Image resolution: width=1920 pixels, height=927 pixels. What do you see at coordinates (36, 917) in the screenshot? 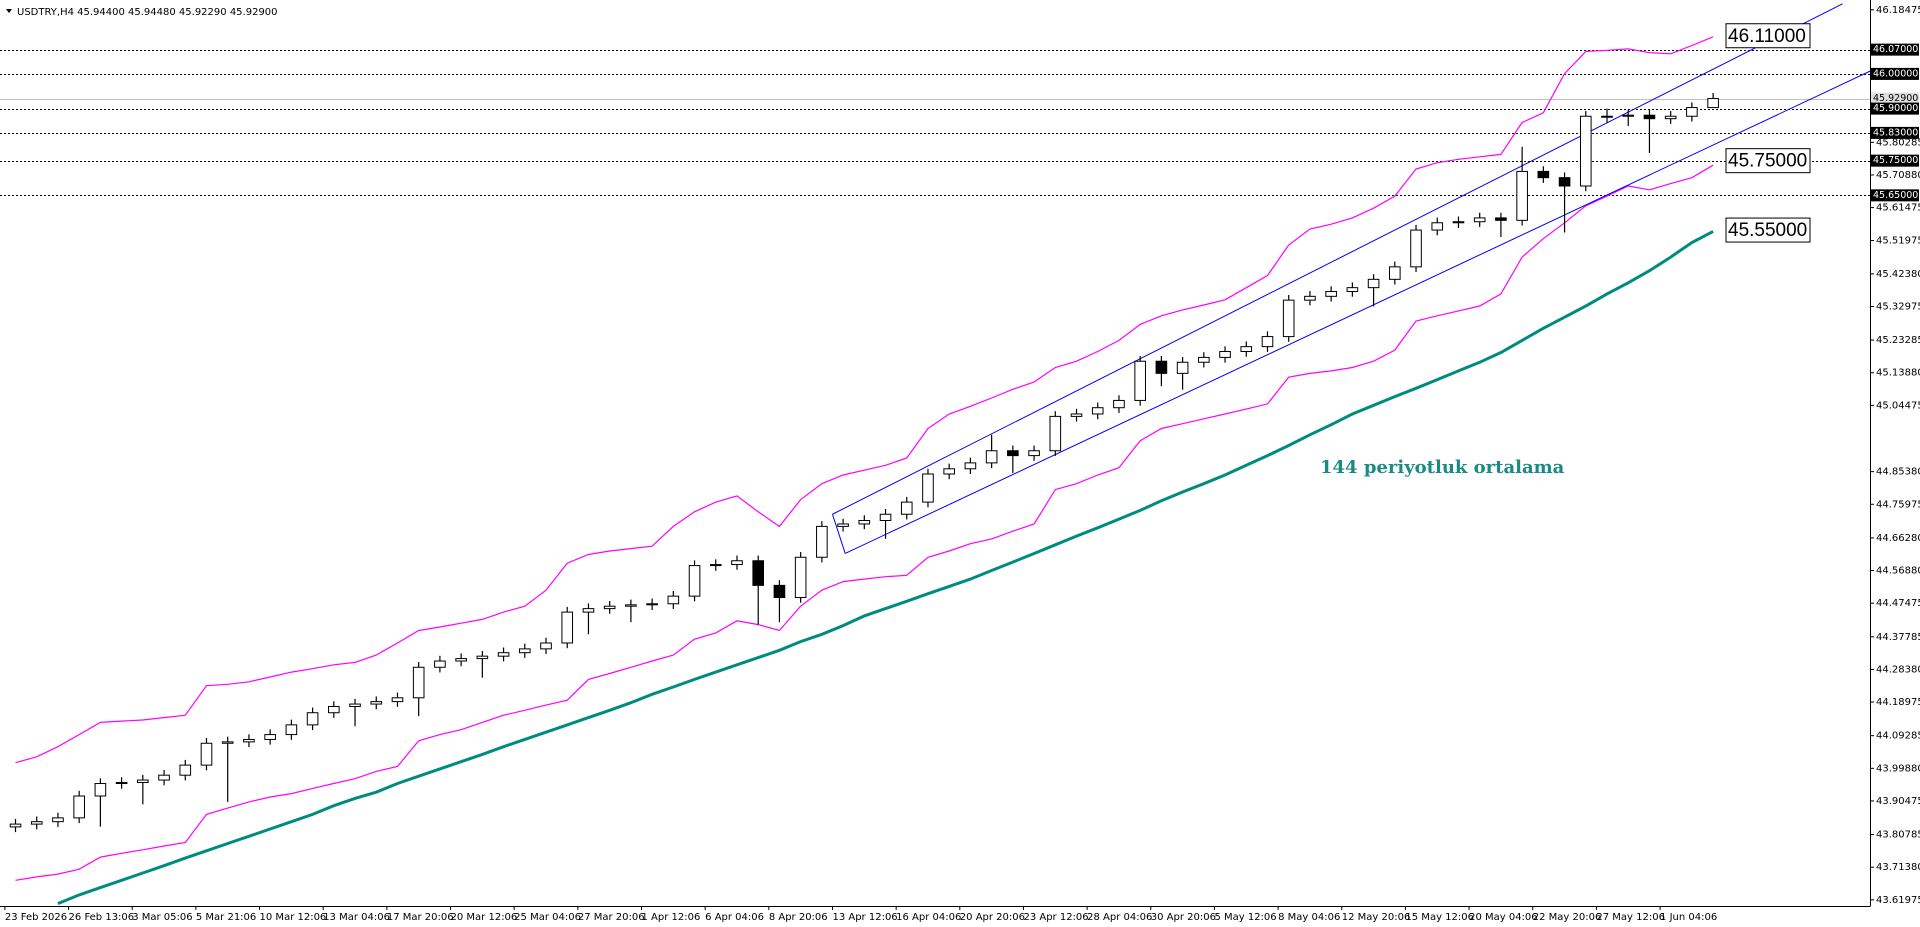
I see `x-tick-label: 23 Feb 2026` at bounding box center [36, 917].